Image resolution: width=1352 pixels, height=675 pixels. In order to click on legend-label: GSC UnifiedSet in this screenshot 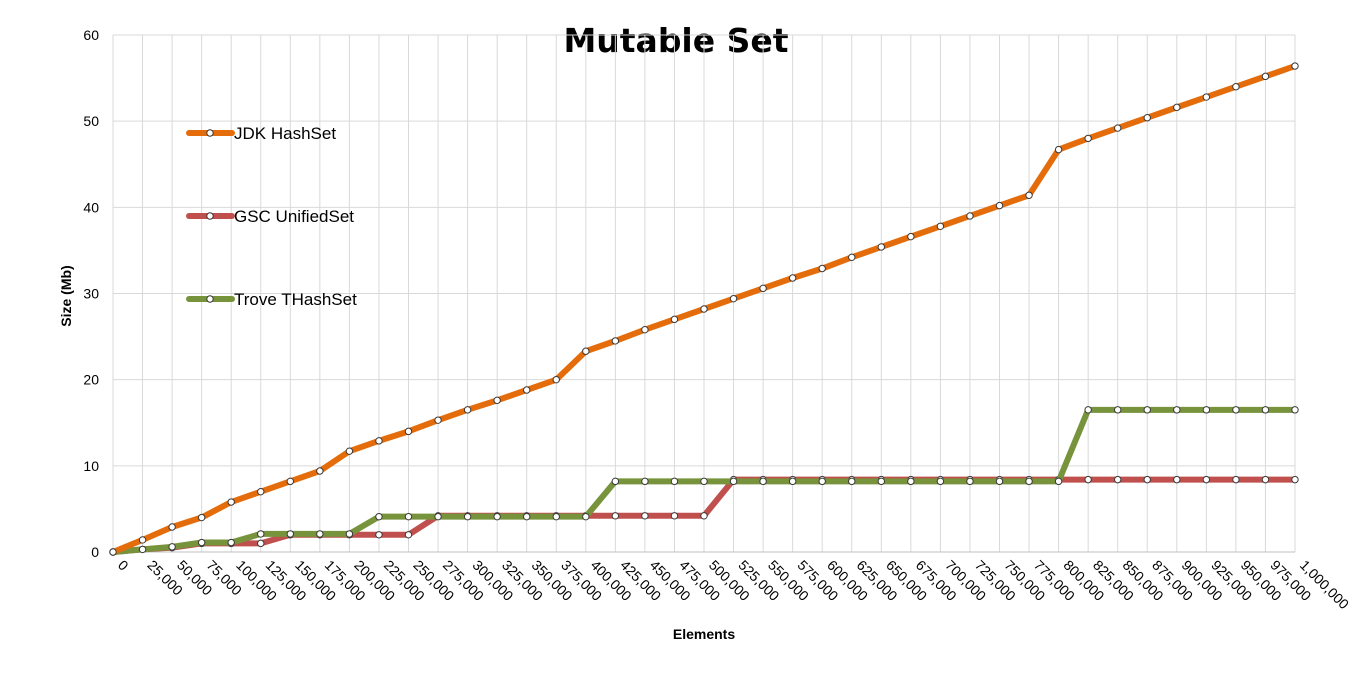, I will do `click(294, 216)`.